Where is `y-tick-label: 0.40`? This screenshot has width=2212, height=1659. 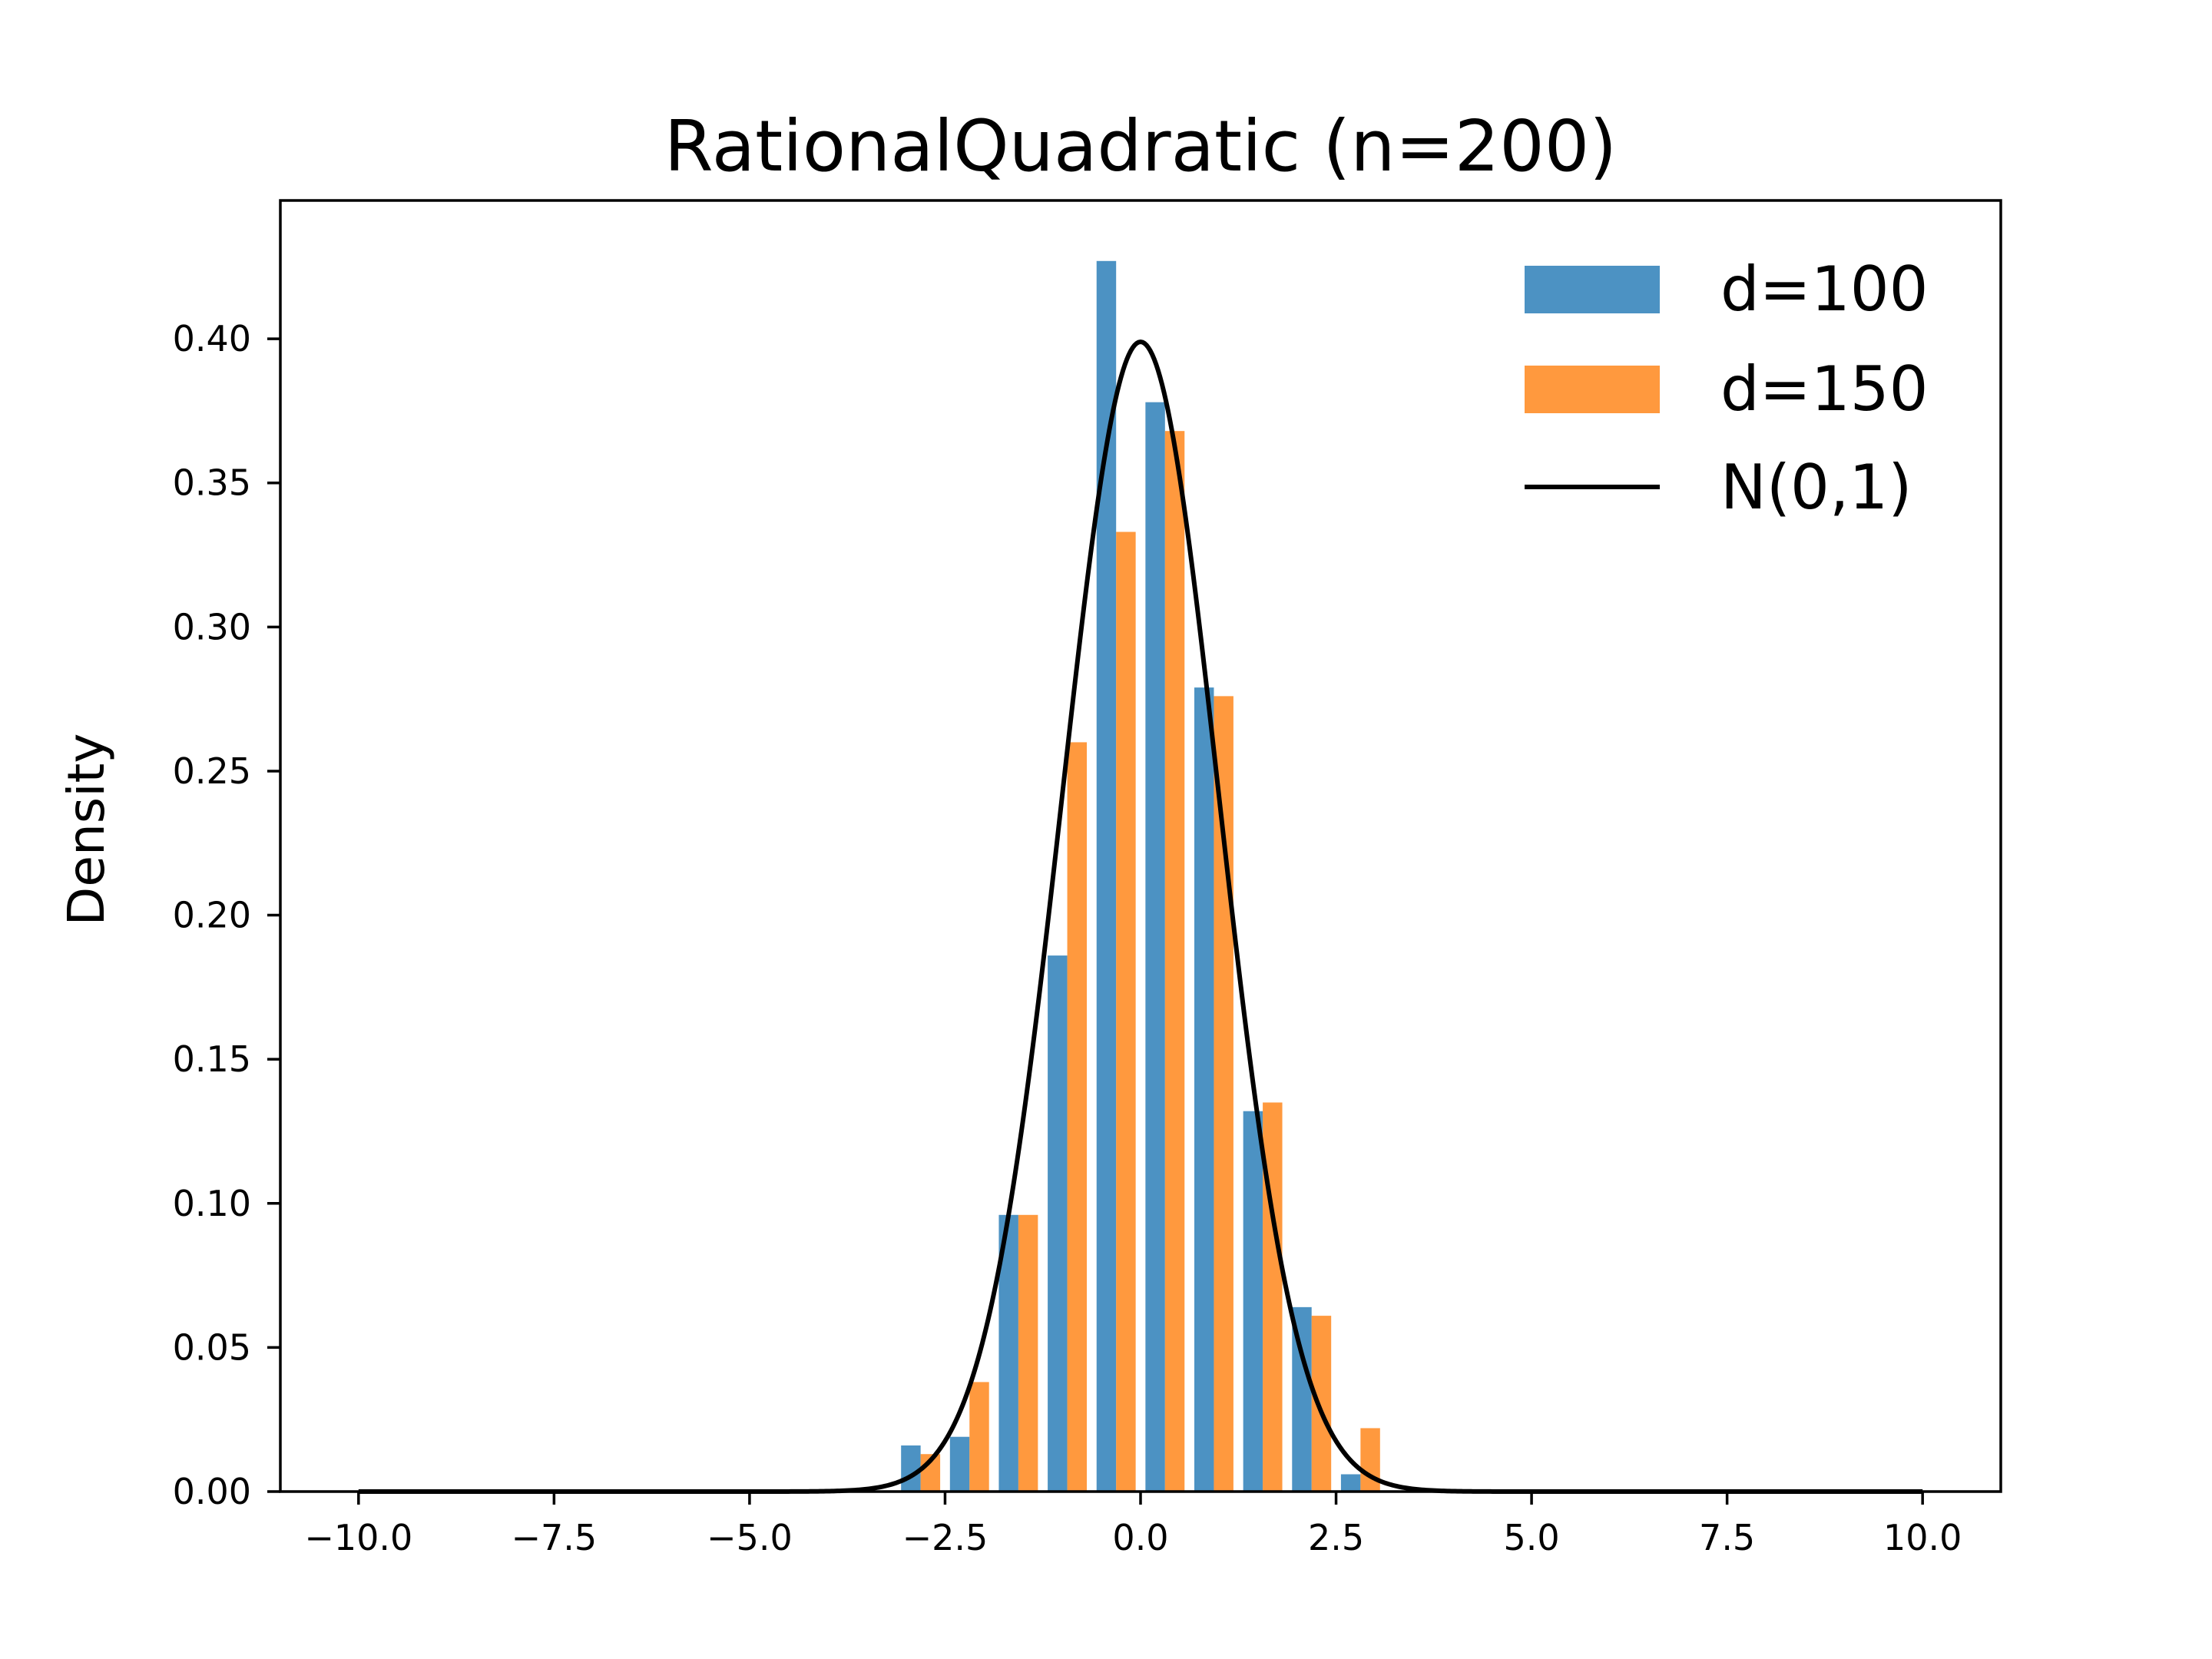
y-tick-label: 0.40 is located at coordinates (212, 338).